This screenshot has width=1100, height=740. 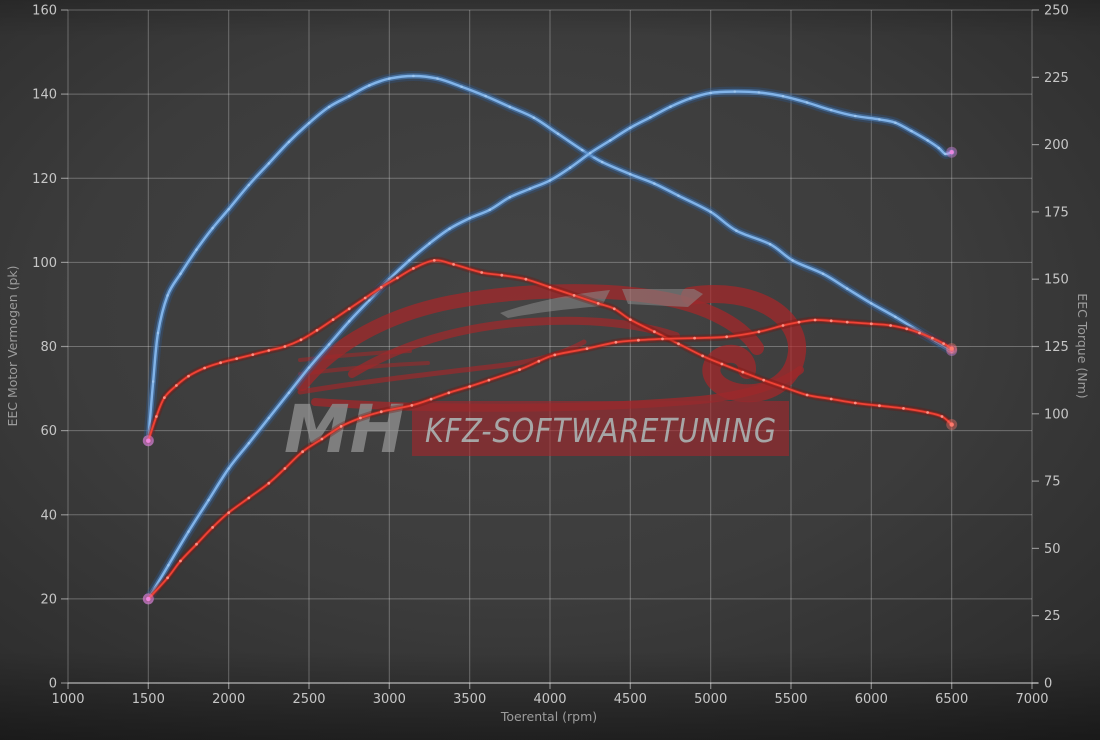 I want to click on car-beltline, so click(x=514, y=347).